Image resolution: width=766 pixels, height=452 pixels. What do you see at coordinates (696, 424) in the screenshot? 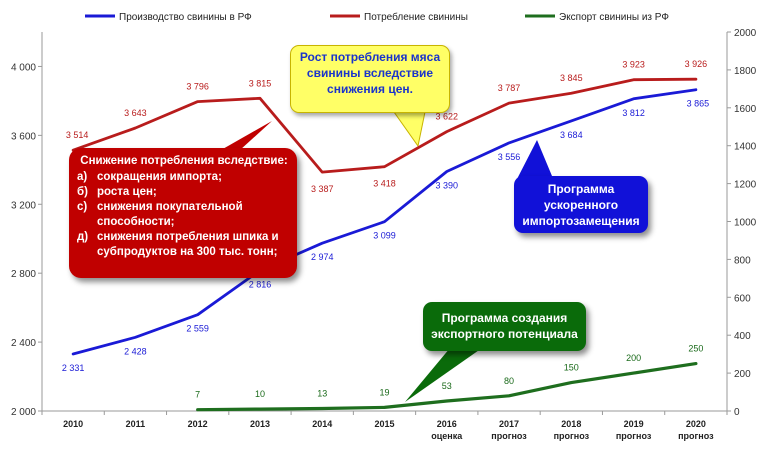
I see `x-tick-label: 2020` at bounding box center [696, 424].